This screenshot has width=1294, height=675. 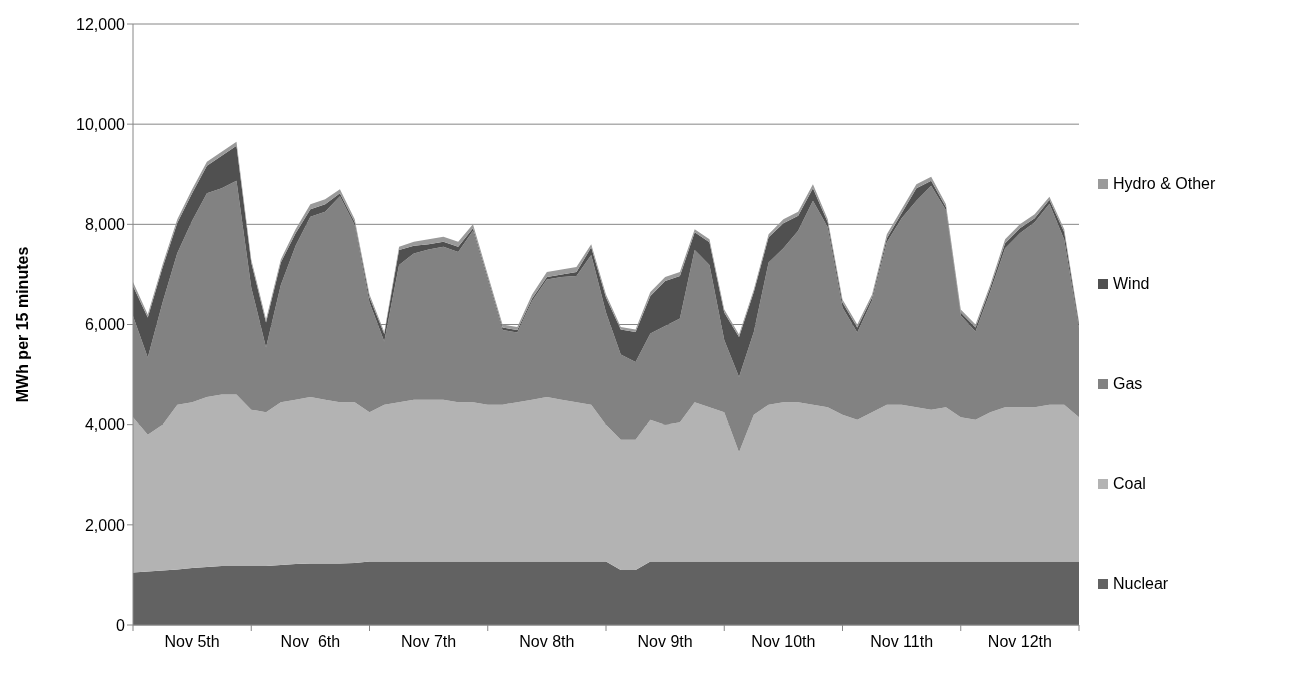 I want to click on y-tick-label: 2,000, so click(x=105, y=525).